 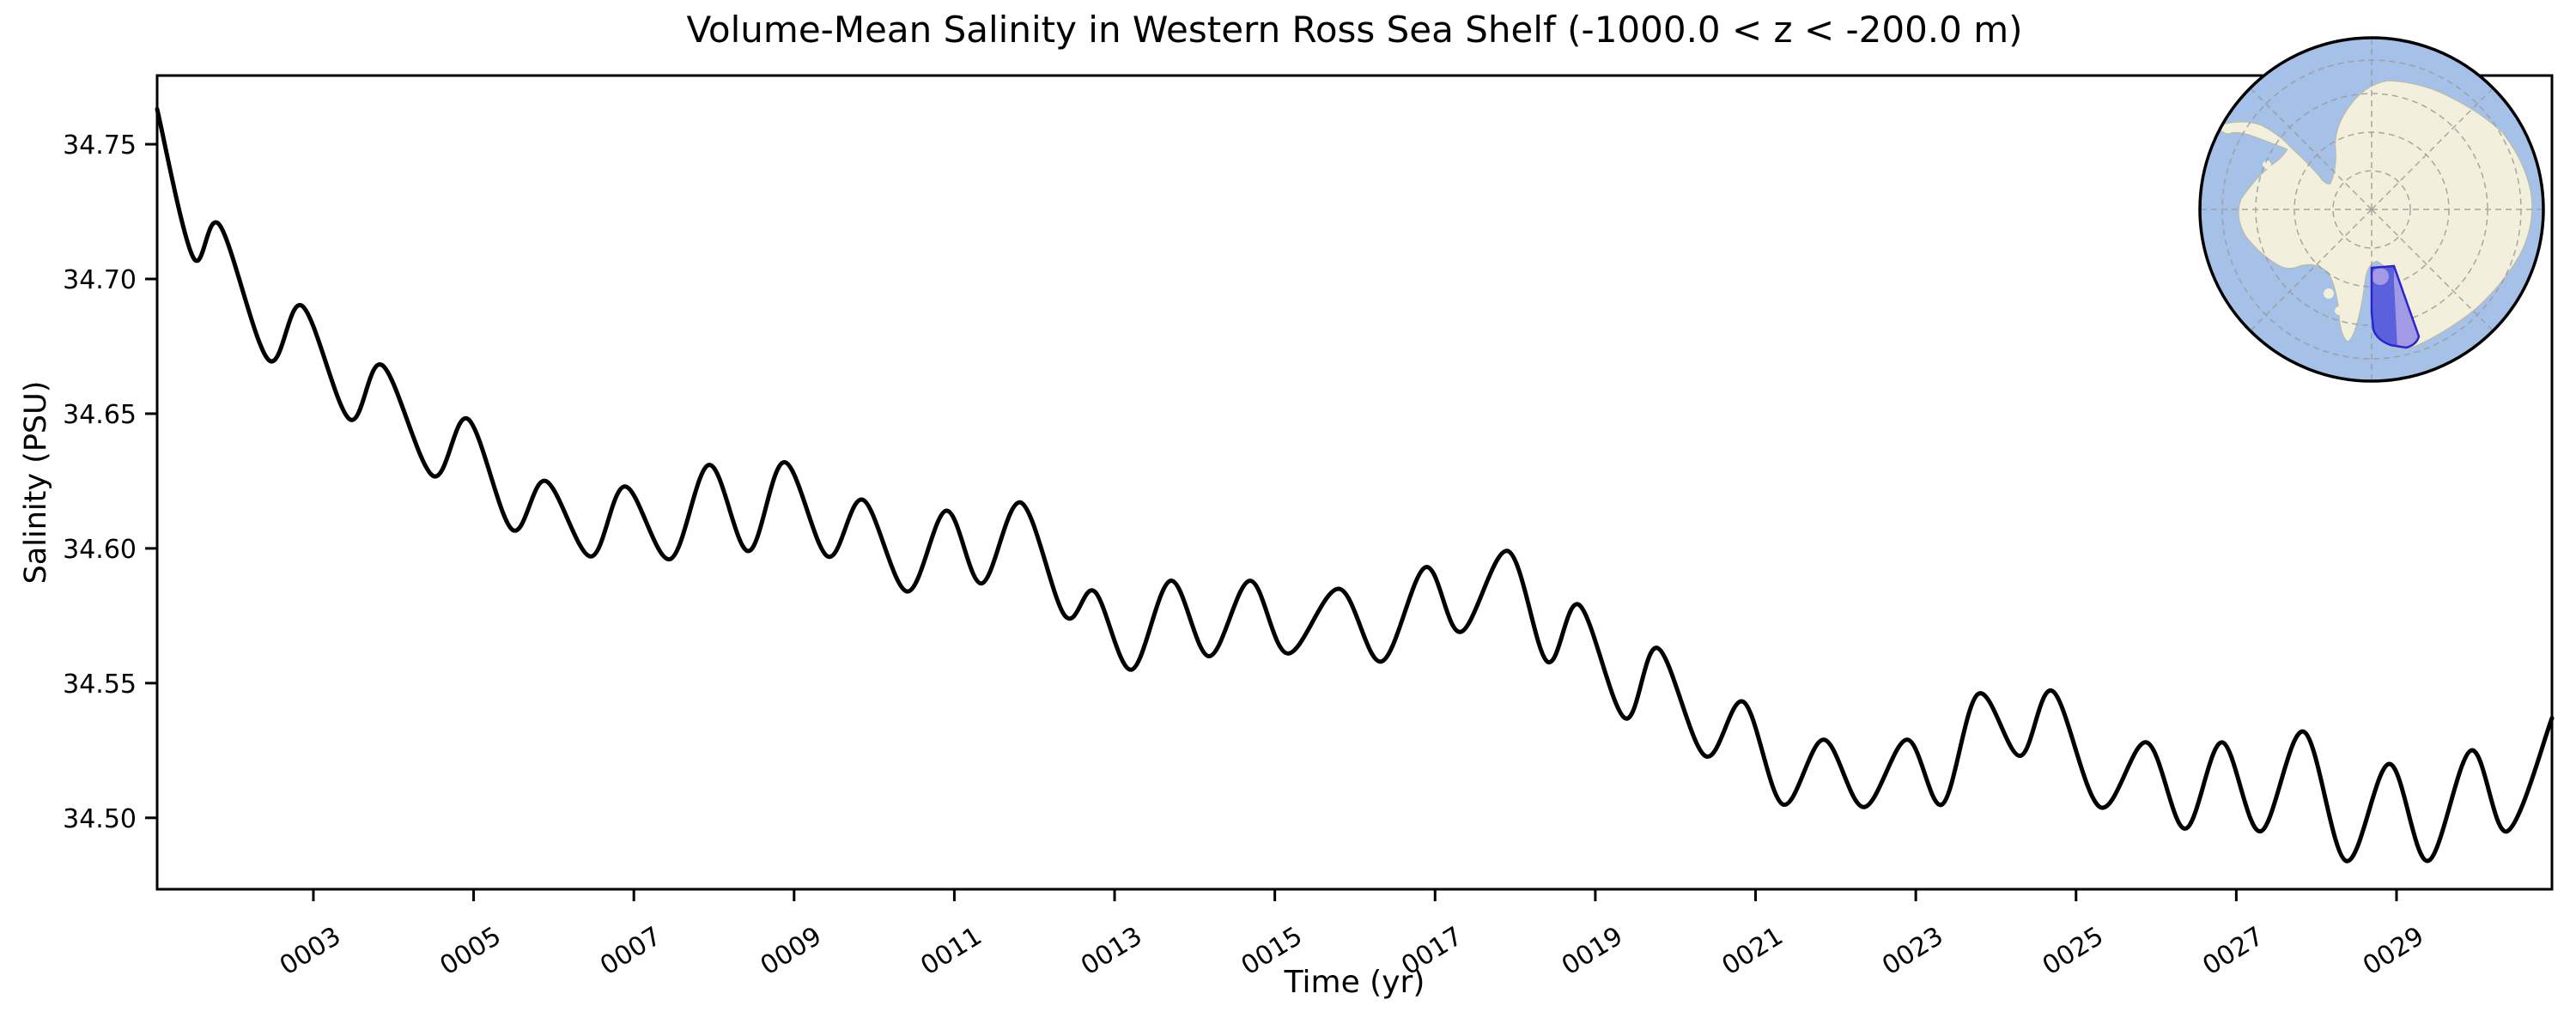 I want to click on region-highlight-ocean-part, so click(x=2384, y=306).